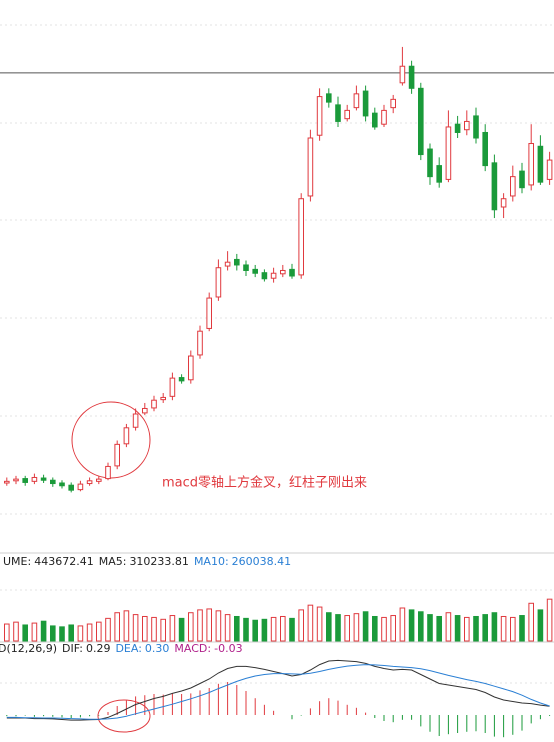 This screenshot has width=554, height=742. What do you see at coordinates (128, 648) in the screenshot?
I see `legend-name: DEA:` at bounding box center [128, 648].